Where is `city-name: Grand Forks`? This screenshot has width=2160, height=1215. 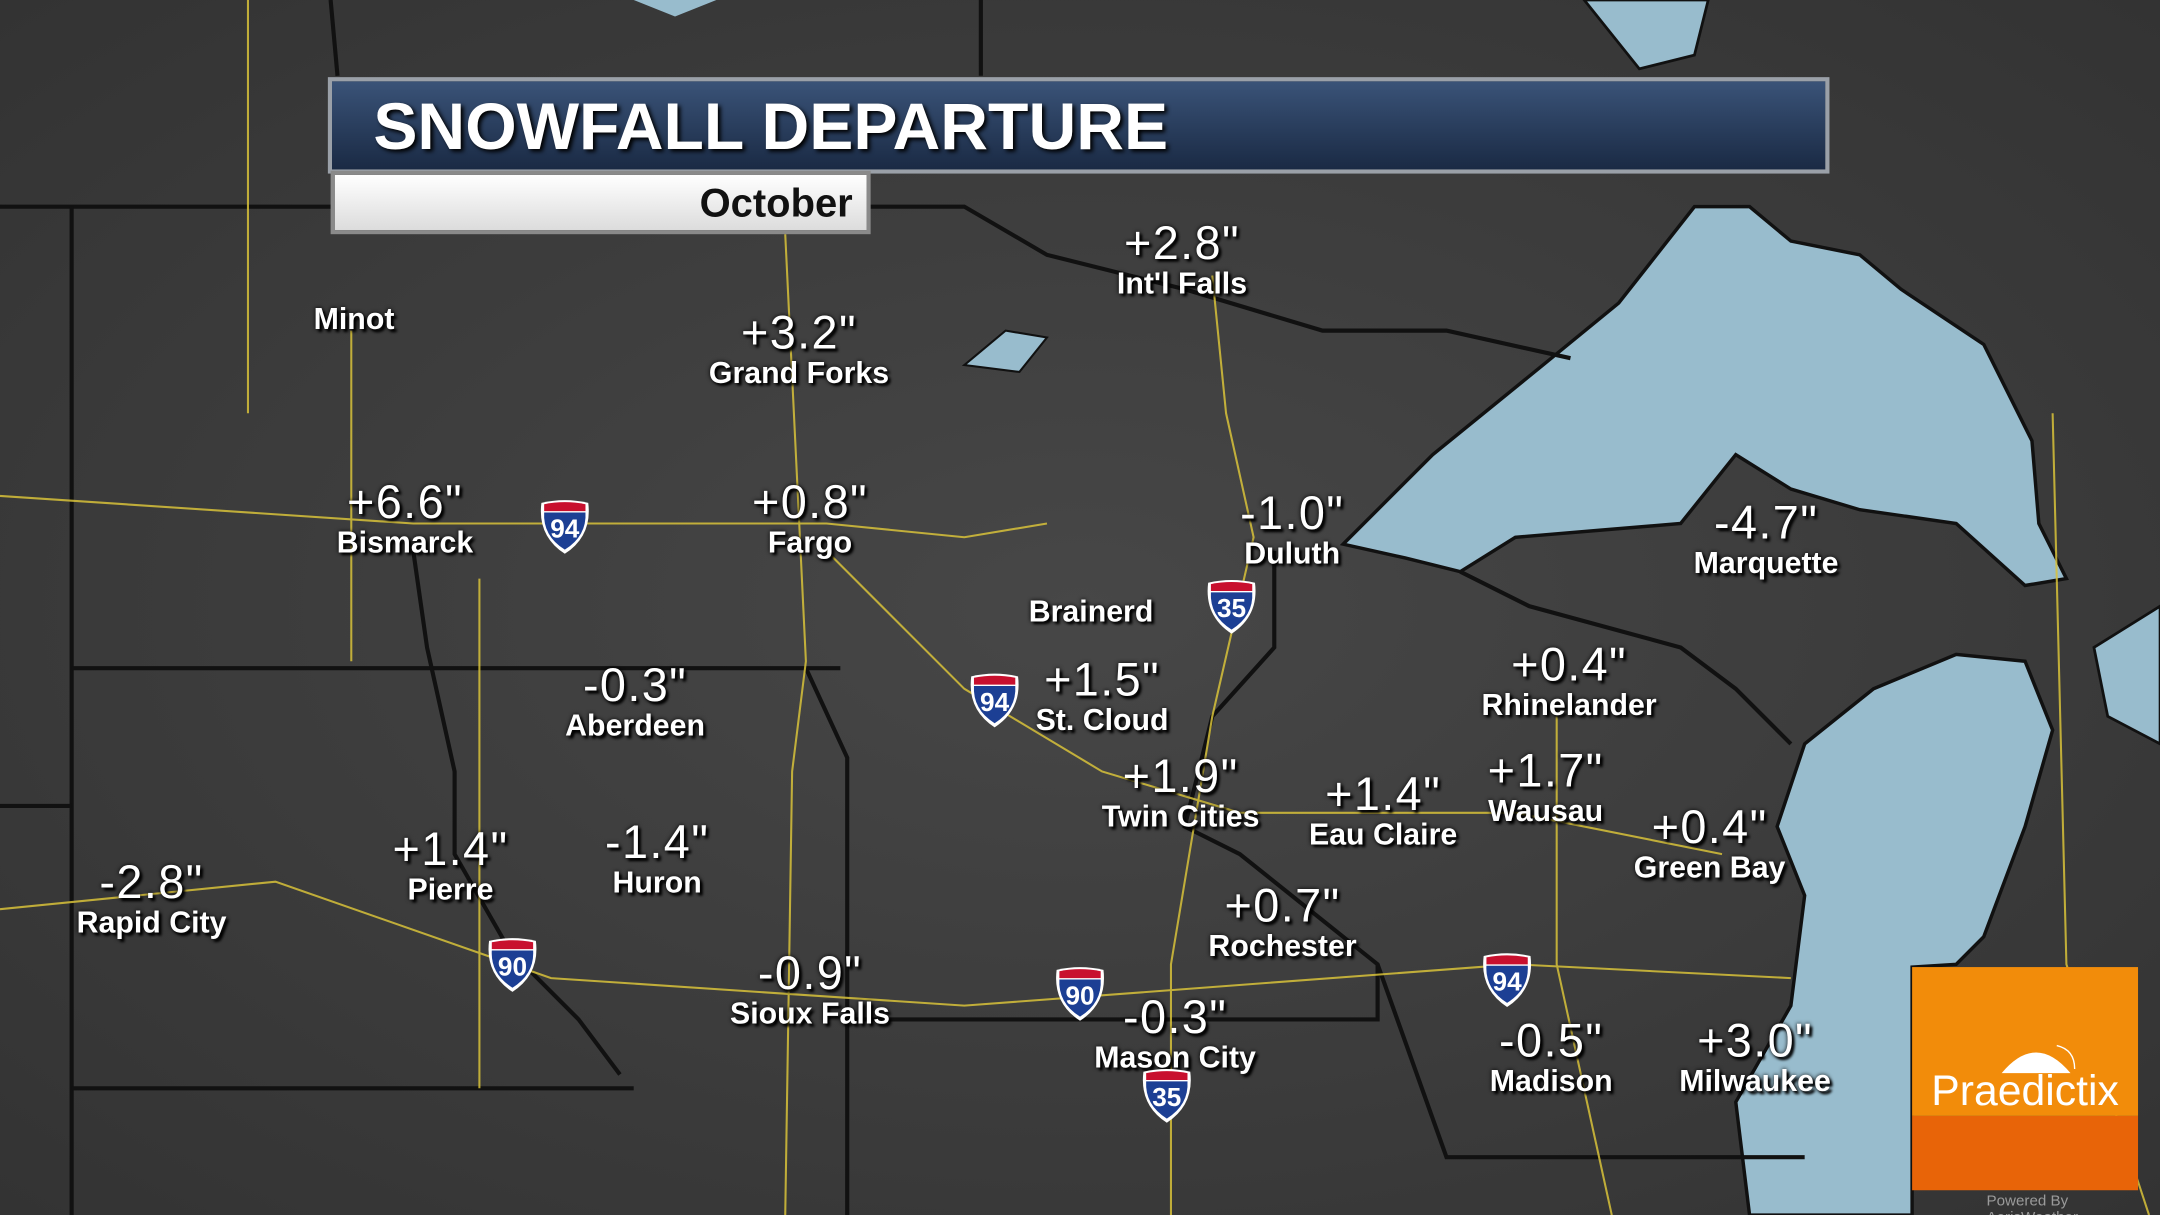 city-name: Grand Forks is located at coordinates (799, 372).